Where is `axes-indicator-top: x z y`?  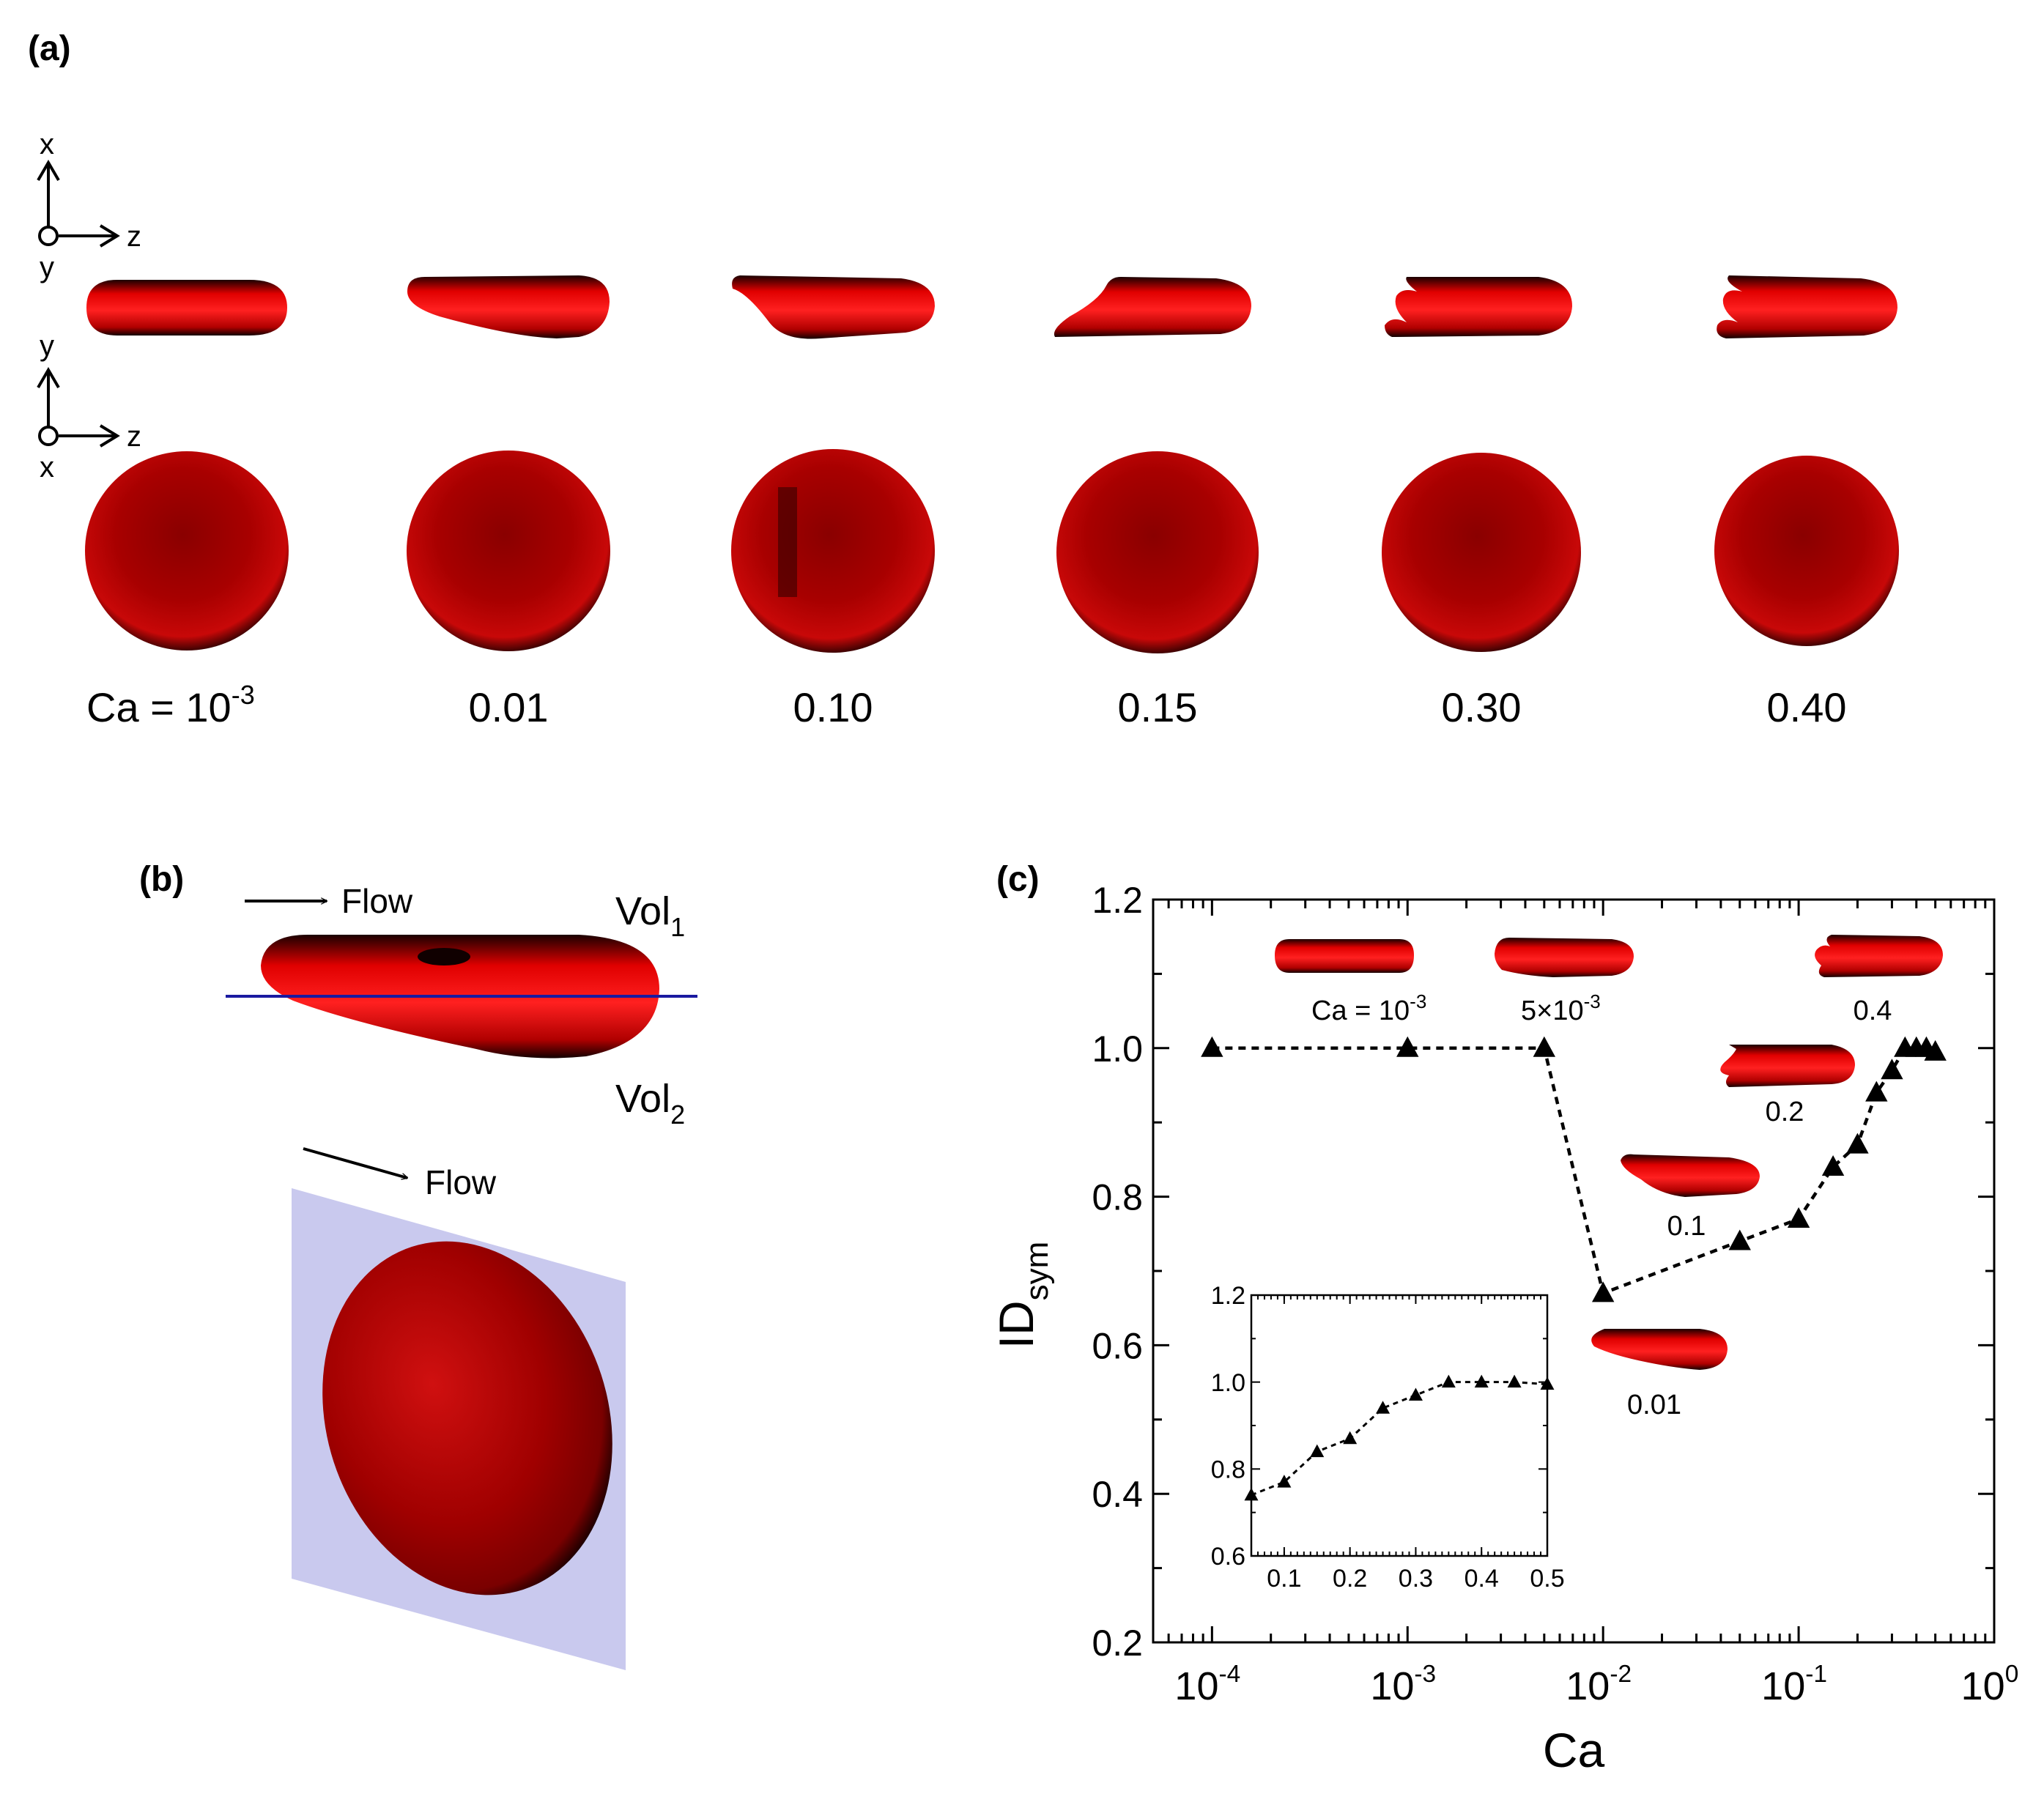
axes-indicator-top: x z y is located at coordinates (89, 205).